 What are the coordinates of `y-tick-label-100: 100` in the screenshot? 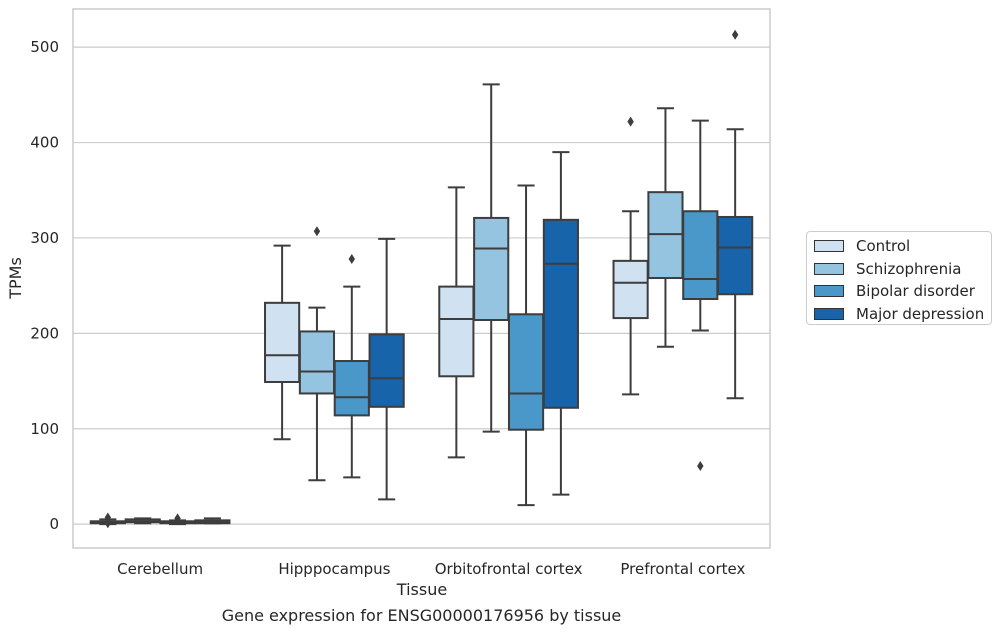 It's located at (44, 429).